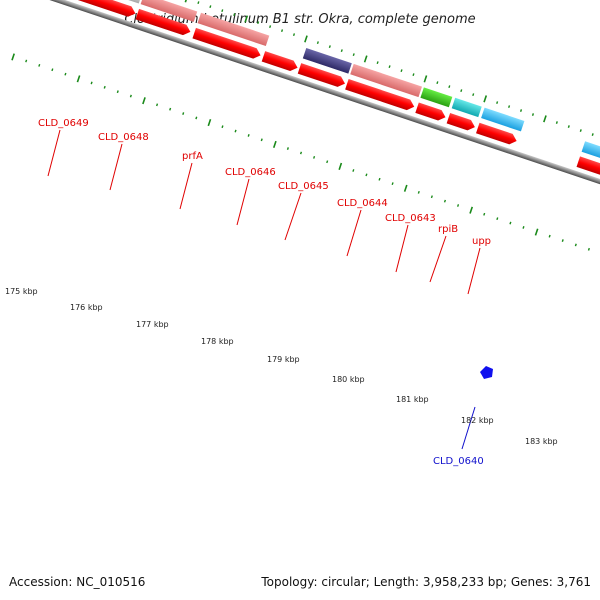  I want to click on gene-segment-pink-cld0644, so click(386, 80).